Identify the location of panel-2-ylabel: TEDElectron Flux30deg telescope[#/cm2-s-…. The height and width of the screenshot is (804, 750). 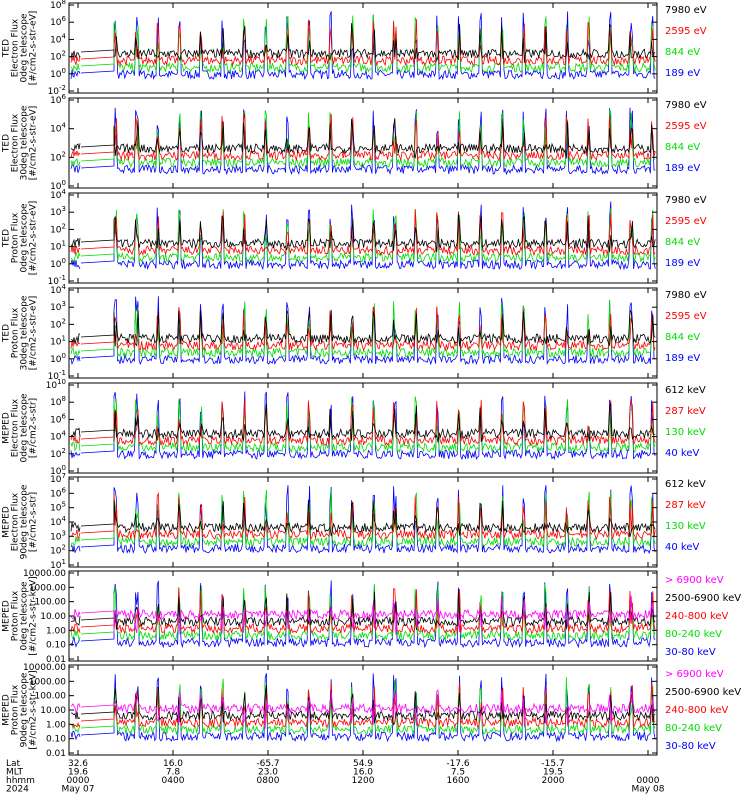
(20, 142).